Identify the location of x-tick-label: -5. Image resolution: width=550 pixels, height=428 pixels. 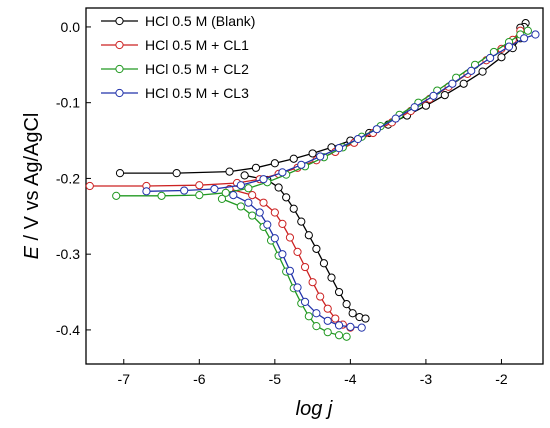
(275, 379).